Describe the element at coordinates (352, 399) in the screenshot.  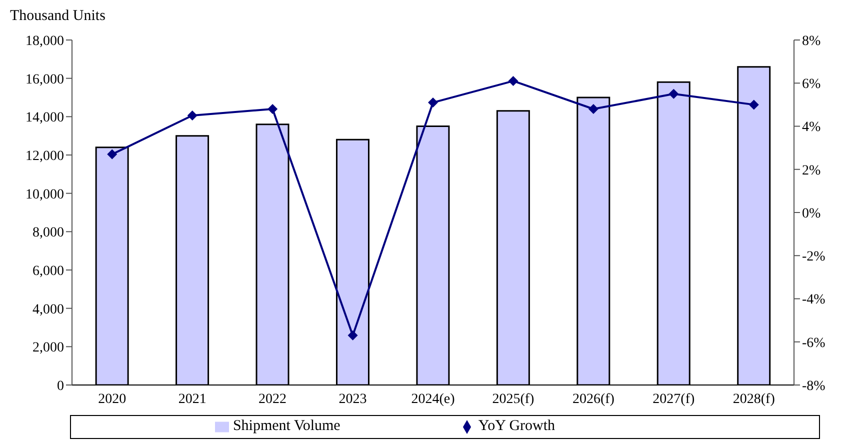
I see `x-tick-label: 2023` at that location.